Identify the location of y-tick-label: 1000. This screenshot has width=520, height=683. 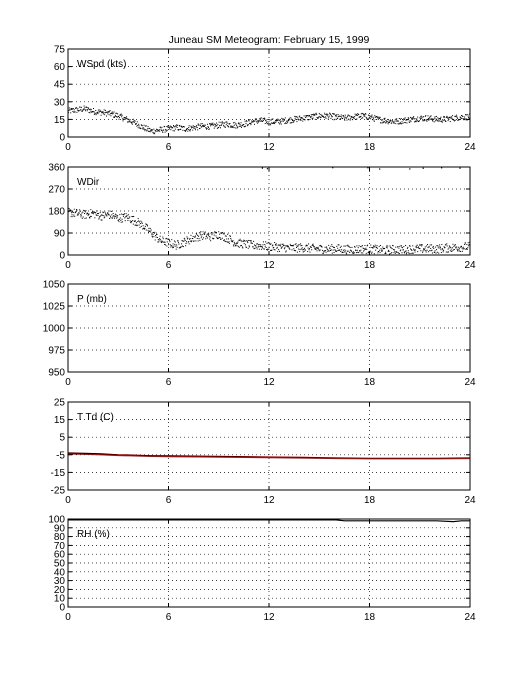
(54, 329).